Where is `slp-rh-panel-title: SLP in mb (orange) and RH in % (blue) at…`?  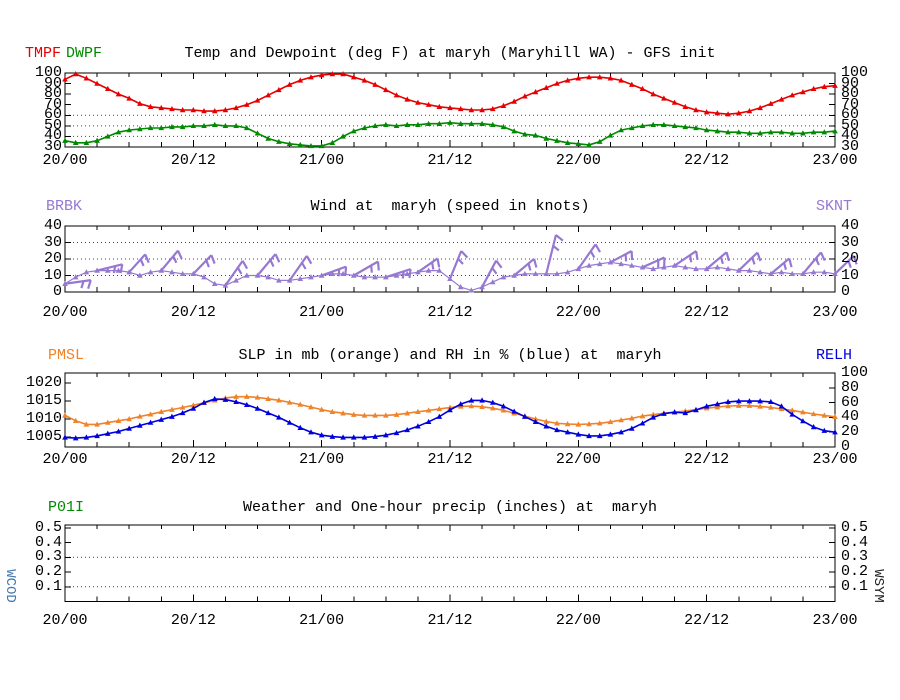
slp-rh-panel-title: SLP in mb (orange) and RH in % (blue) at… is located at coordinates (450, 355).